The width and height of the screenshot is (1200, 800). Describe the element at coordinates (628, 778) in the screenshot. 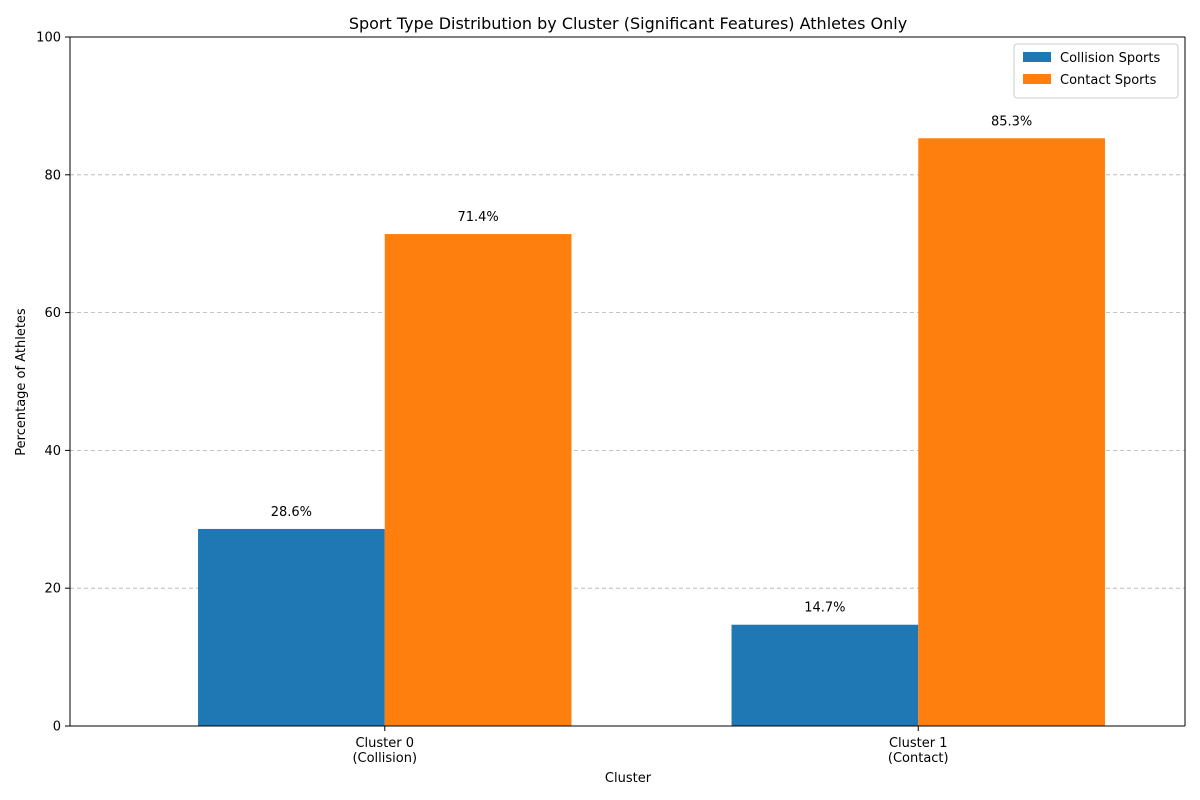

I see `x-axis-label: Cluster` at that location.